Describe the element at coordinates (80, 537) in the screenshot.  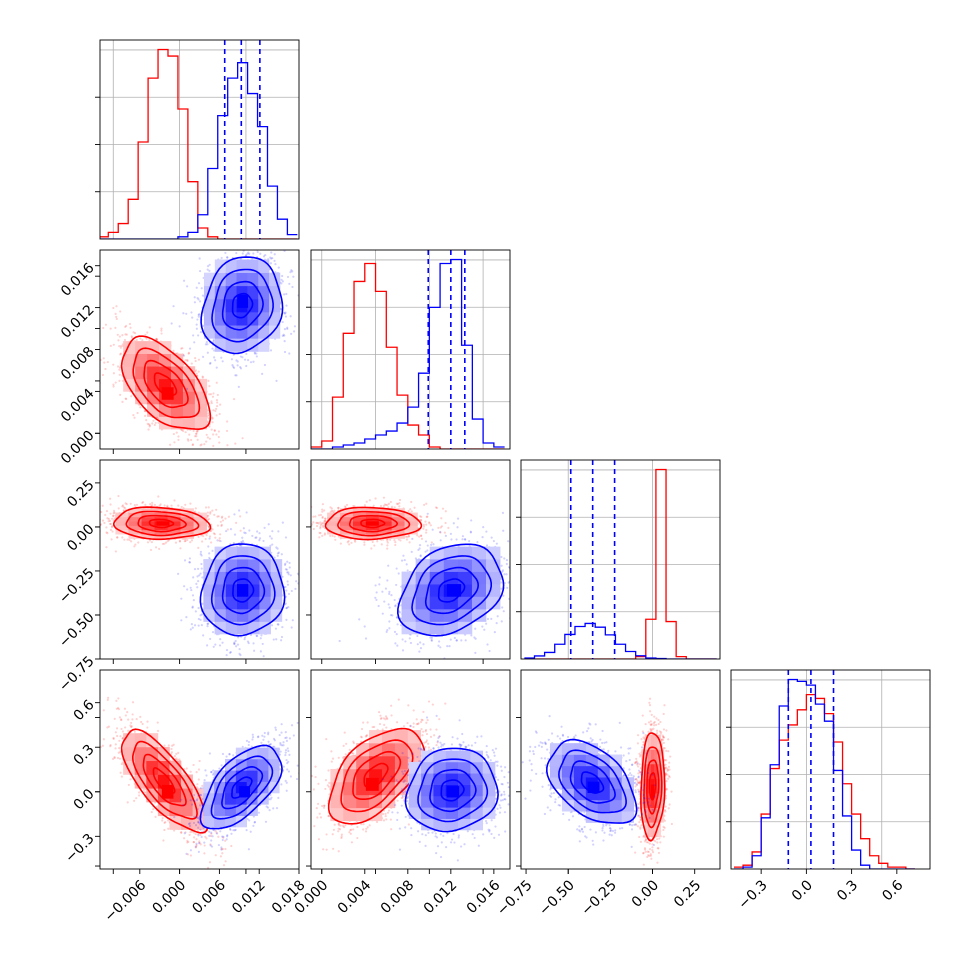
I see `y-tick-label: 0.00` at that location.